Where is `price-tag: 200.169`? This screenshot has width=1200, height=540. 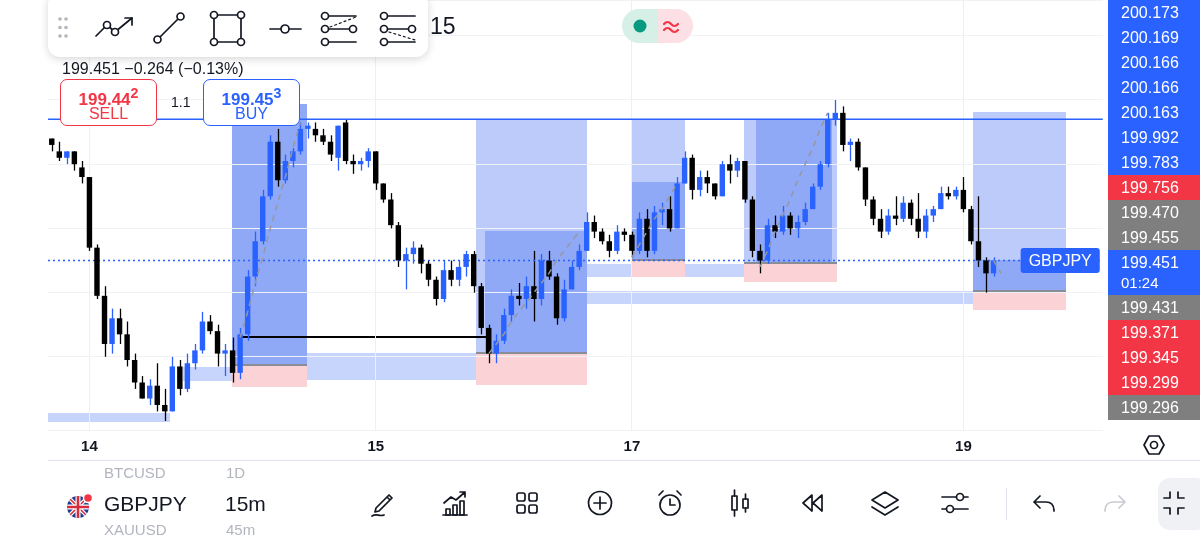
price-tag: 200.169 is located at coordinates (1154, 37).